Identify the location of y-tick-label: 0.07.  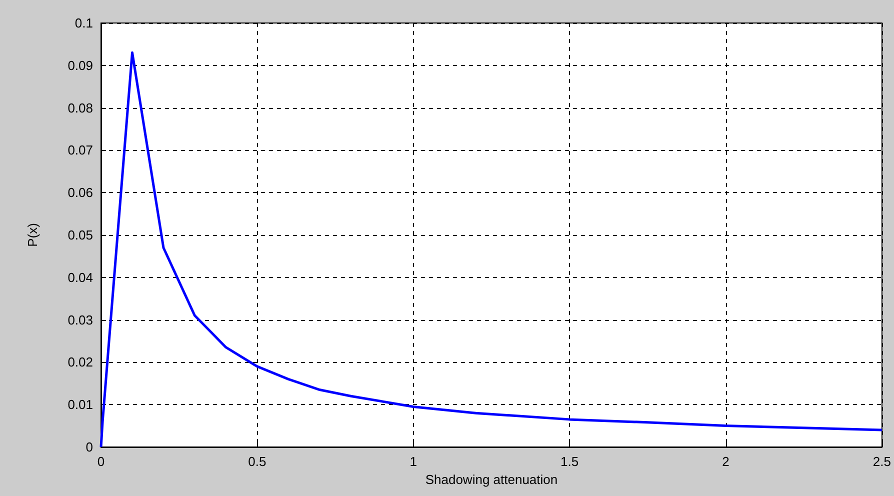
(80, 150).